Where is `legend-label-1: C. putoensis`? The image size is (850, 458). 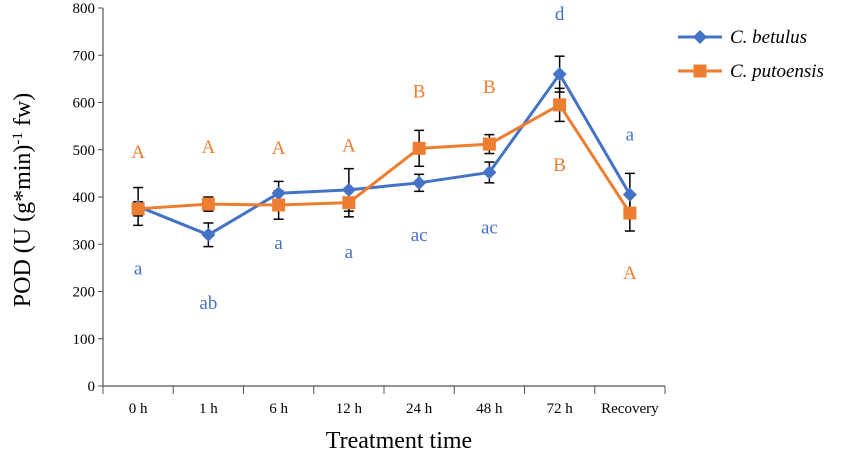
legend-label-1: C. putoensis is located at coordinates (777, 71).